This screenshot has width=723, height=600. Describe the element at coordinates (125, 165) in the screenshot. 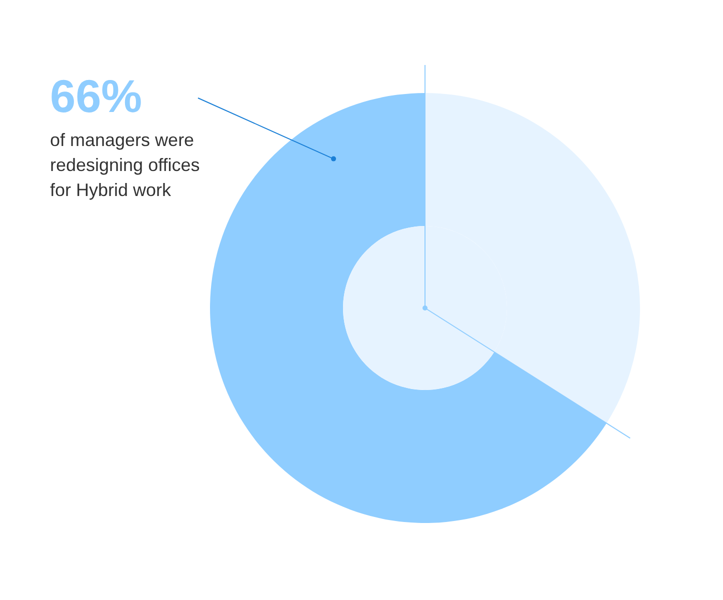

I see `slice-label: of managers were redesigning offices for Hybrid work` at that location.